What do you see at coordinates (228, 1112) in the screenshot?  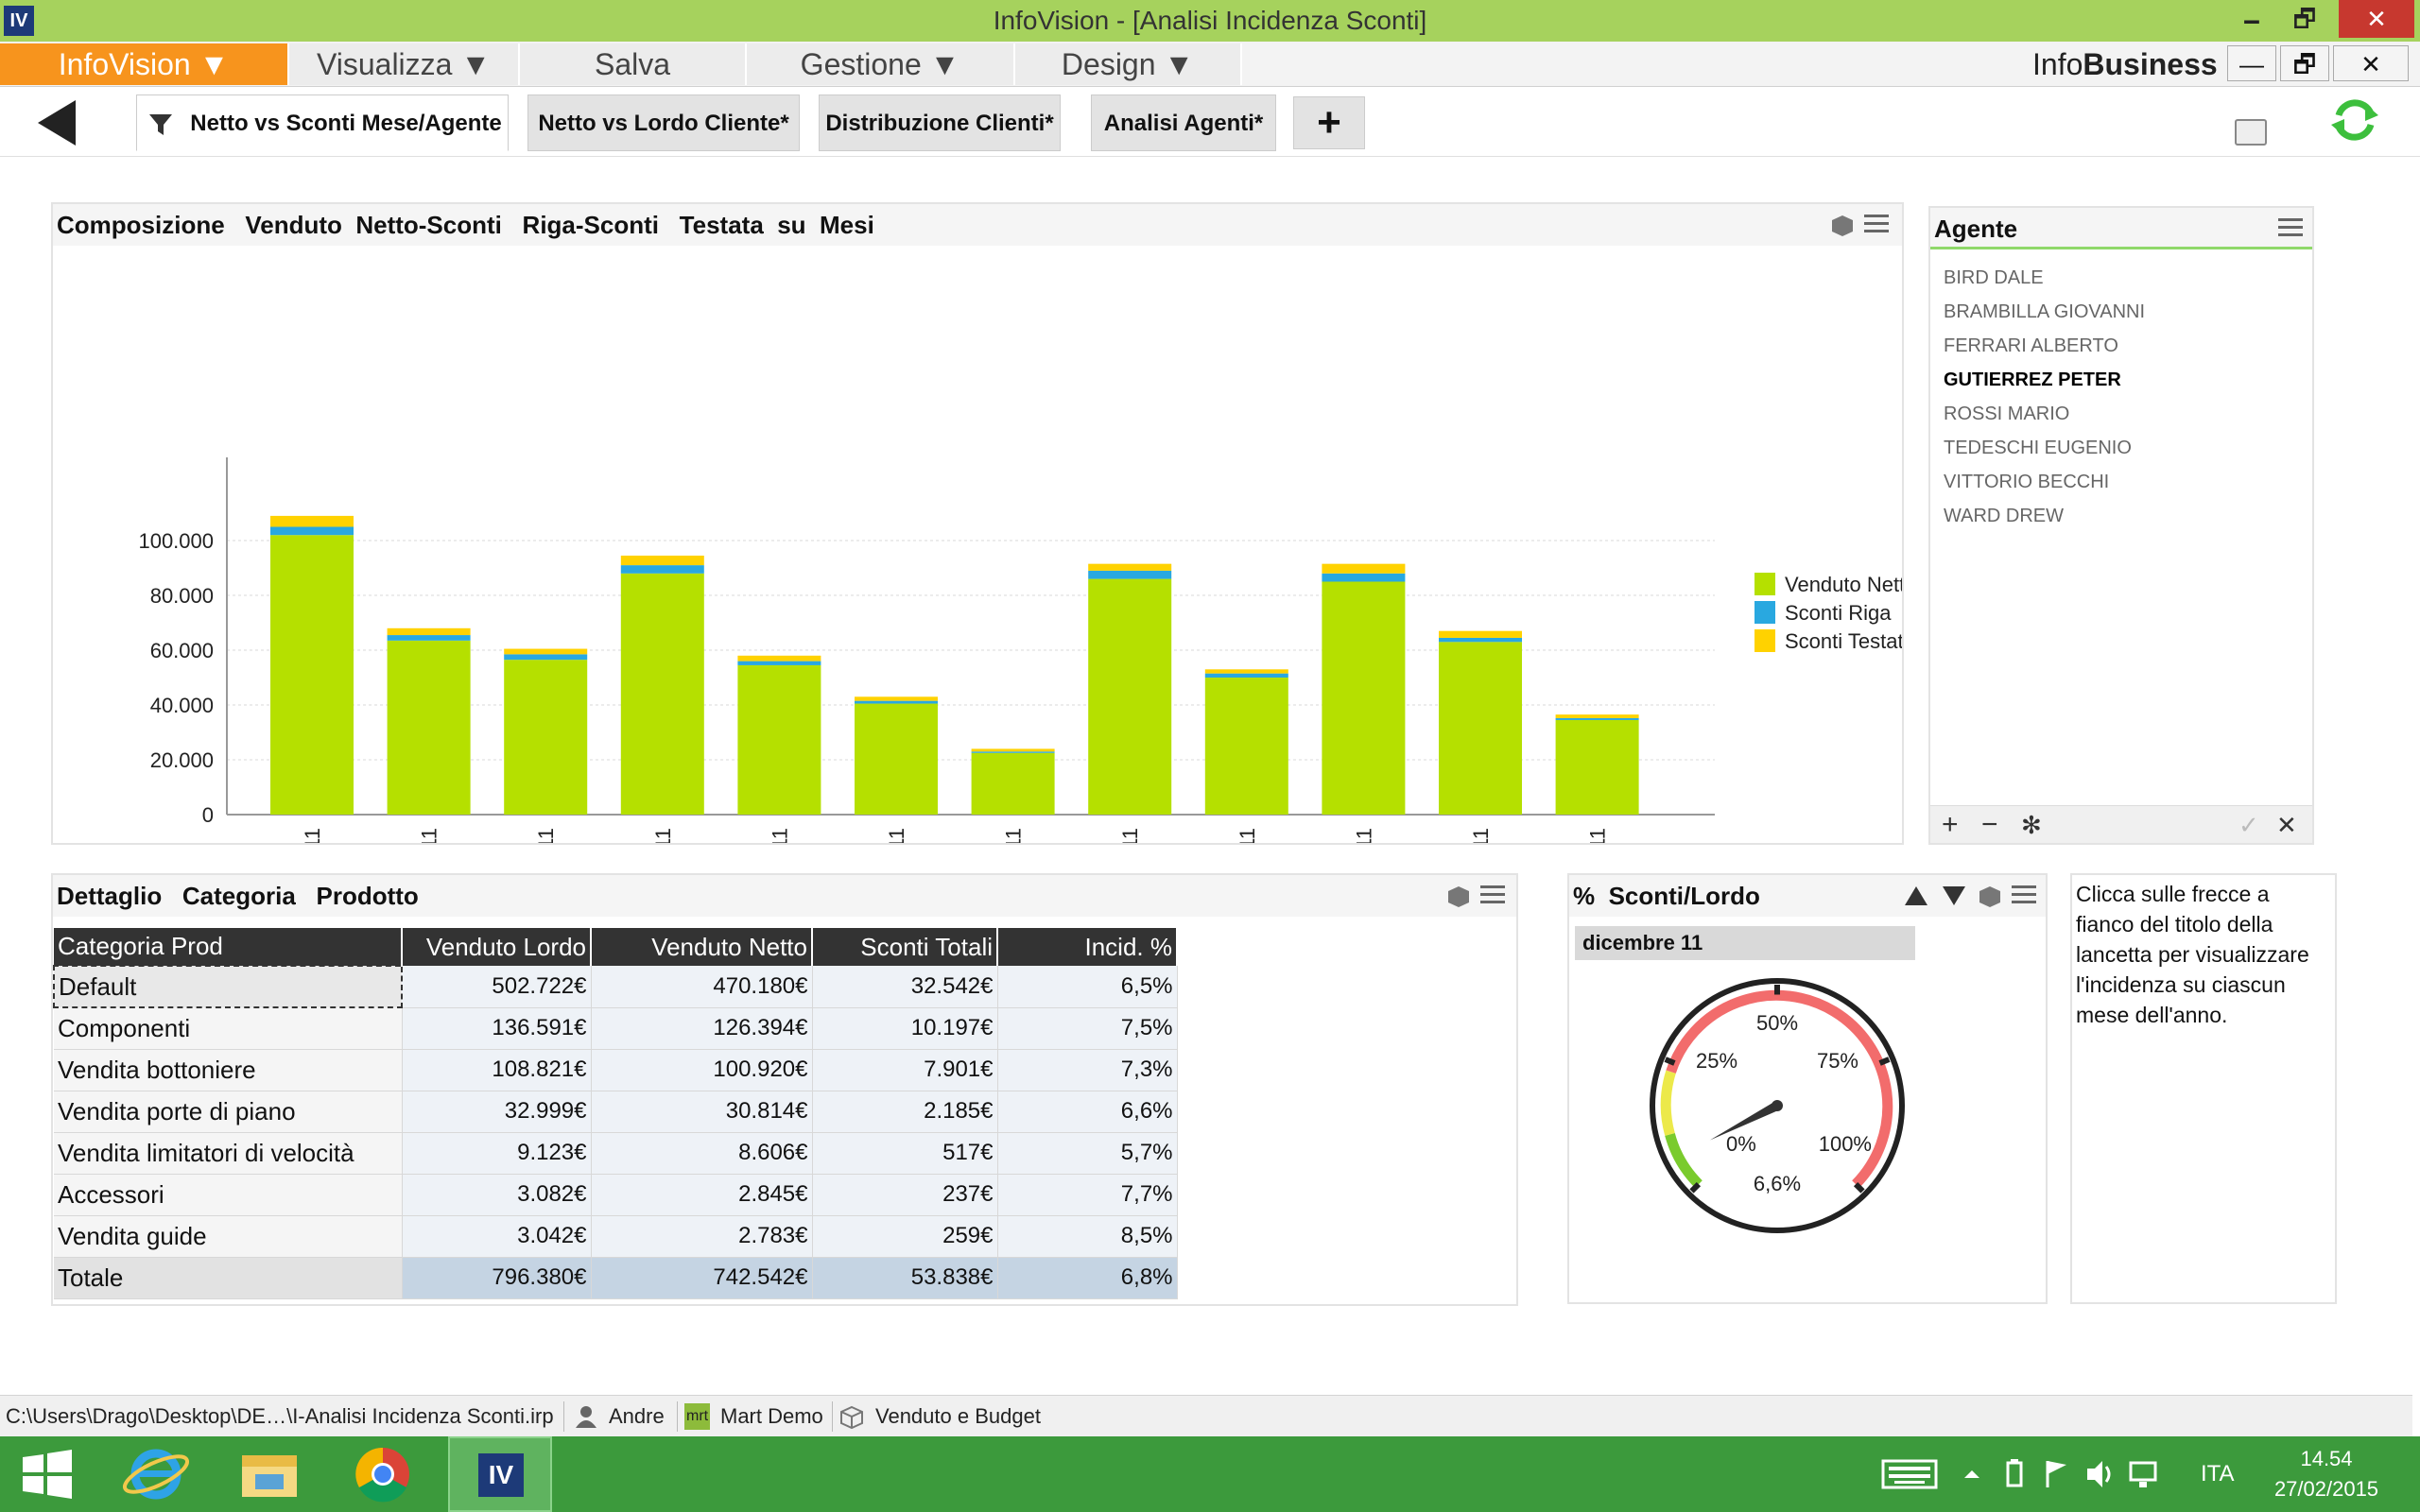 I see `category-cell: Vendita porte di piano` at bounding box center [228, 1112].